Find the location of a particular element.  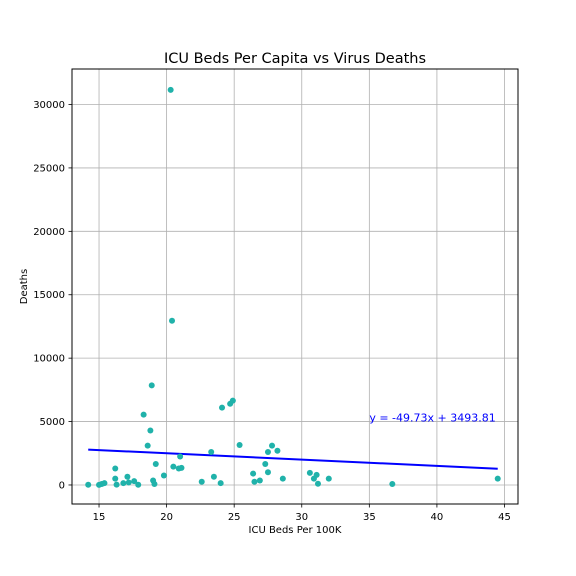

x-axis-label: ICU Beds Per 100K is located at coordinates (295, 530).